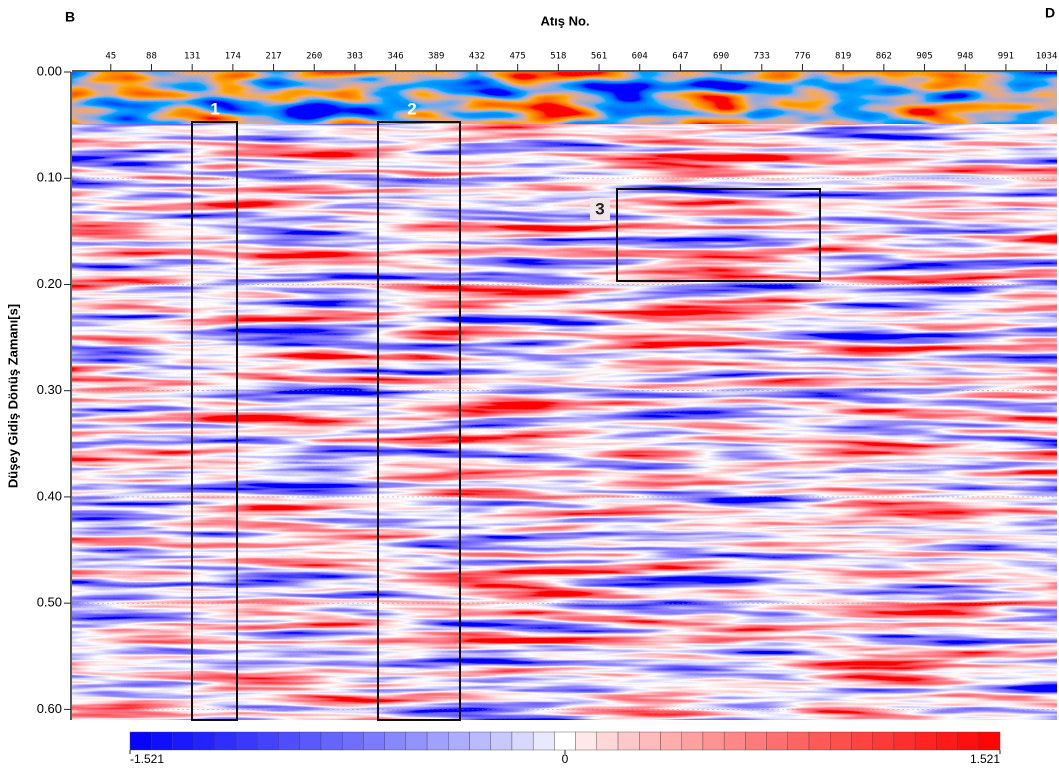  What do you see at coordinates (355, 57) in the screenshot?
I see `x-tick-label: 303` at bounding box center [355, 57].